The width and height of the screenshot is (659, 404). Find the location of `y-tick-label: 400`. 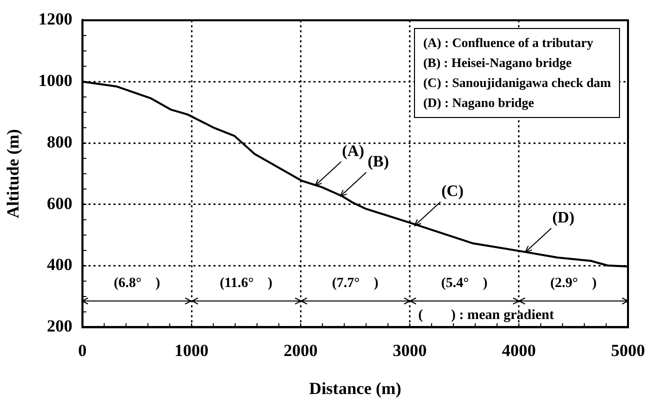

y-tick-label: 400 is located at coordinates (59, 264).